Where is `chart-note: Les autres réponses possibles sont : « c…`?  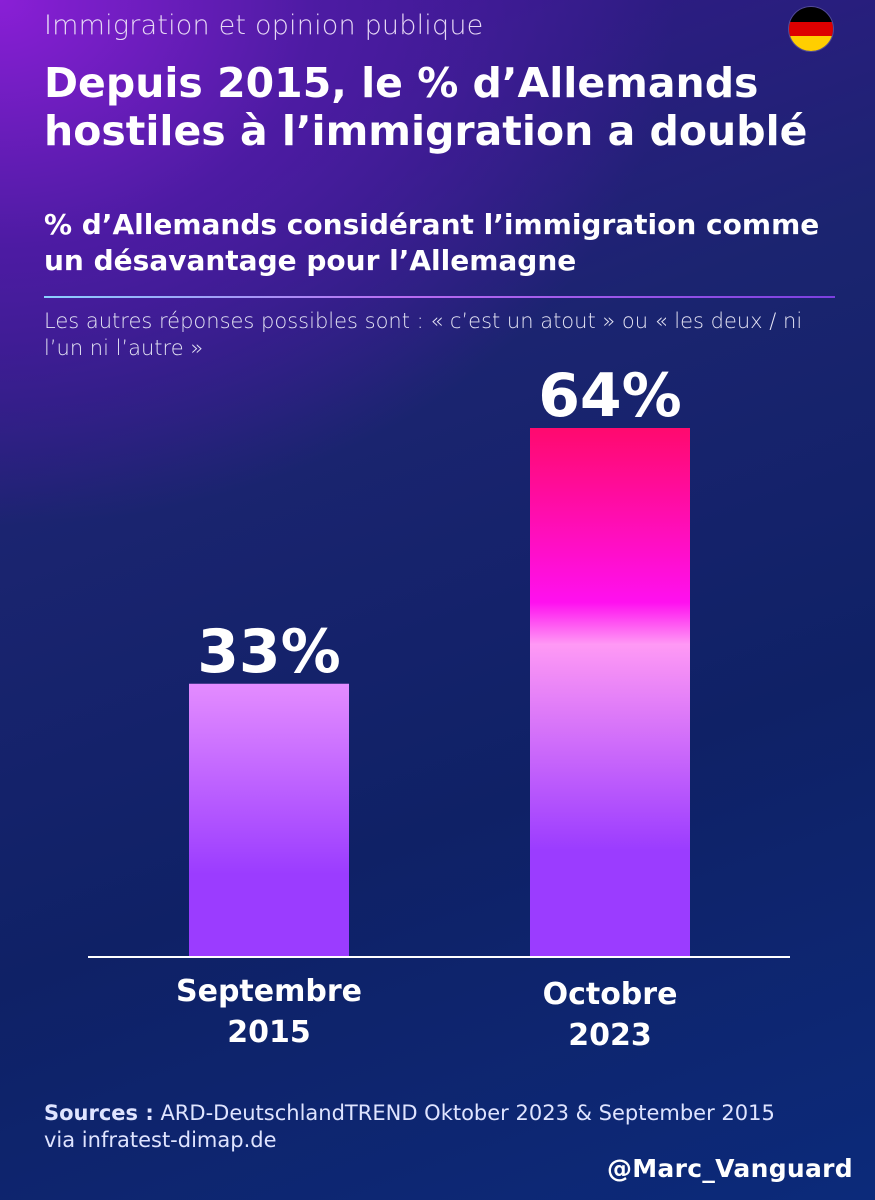
chart-note: Les autres réponses possibles sont : « c… is located at coordinates (423, 335).